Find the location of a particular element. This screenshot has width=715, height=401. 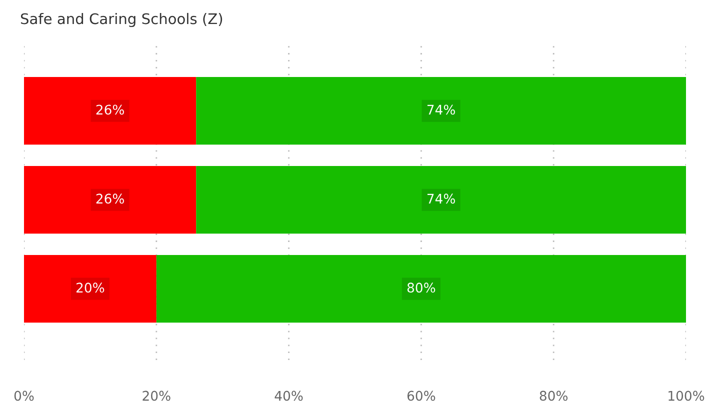

x-tick-label: 60% is located at coordinates (421, 395).